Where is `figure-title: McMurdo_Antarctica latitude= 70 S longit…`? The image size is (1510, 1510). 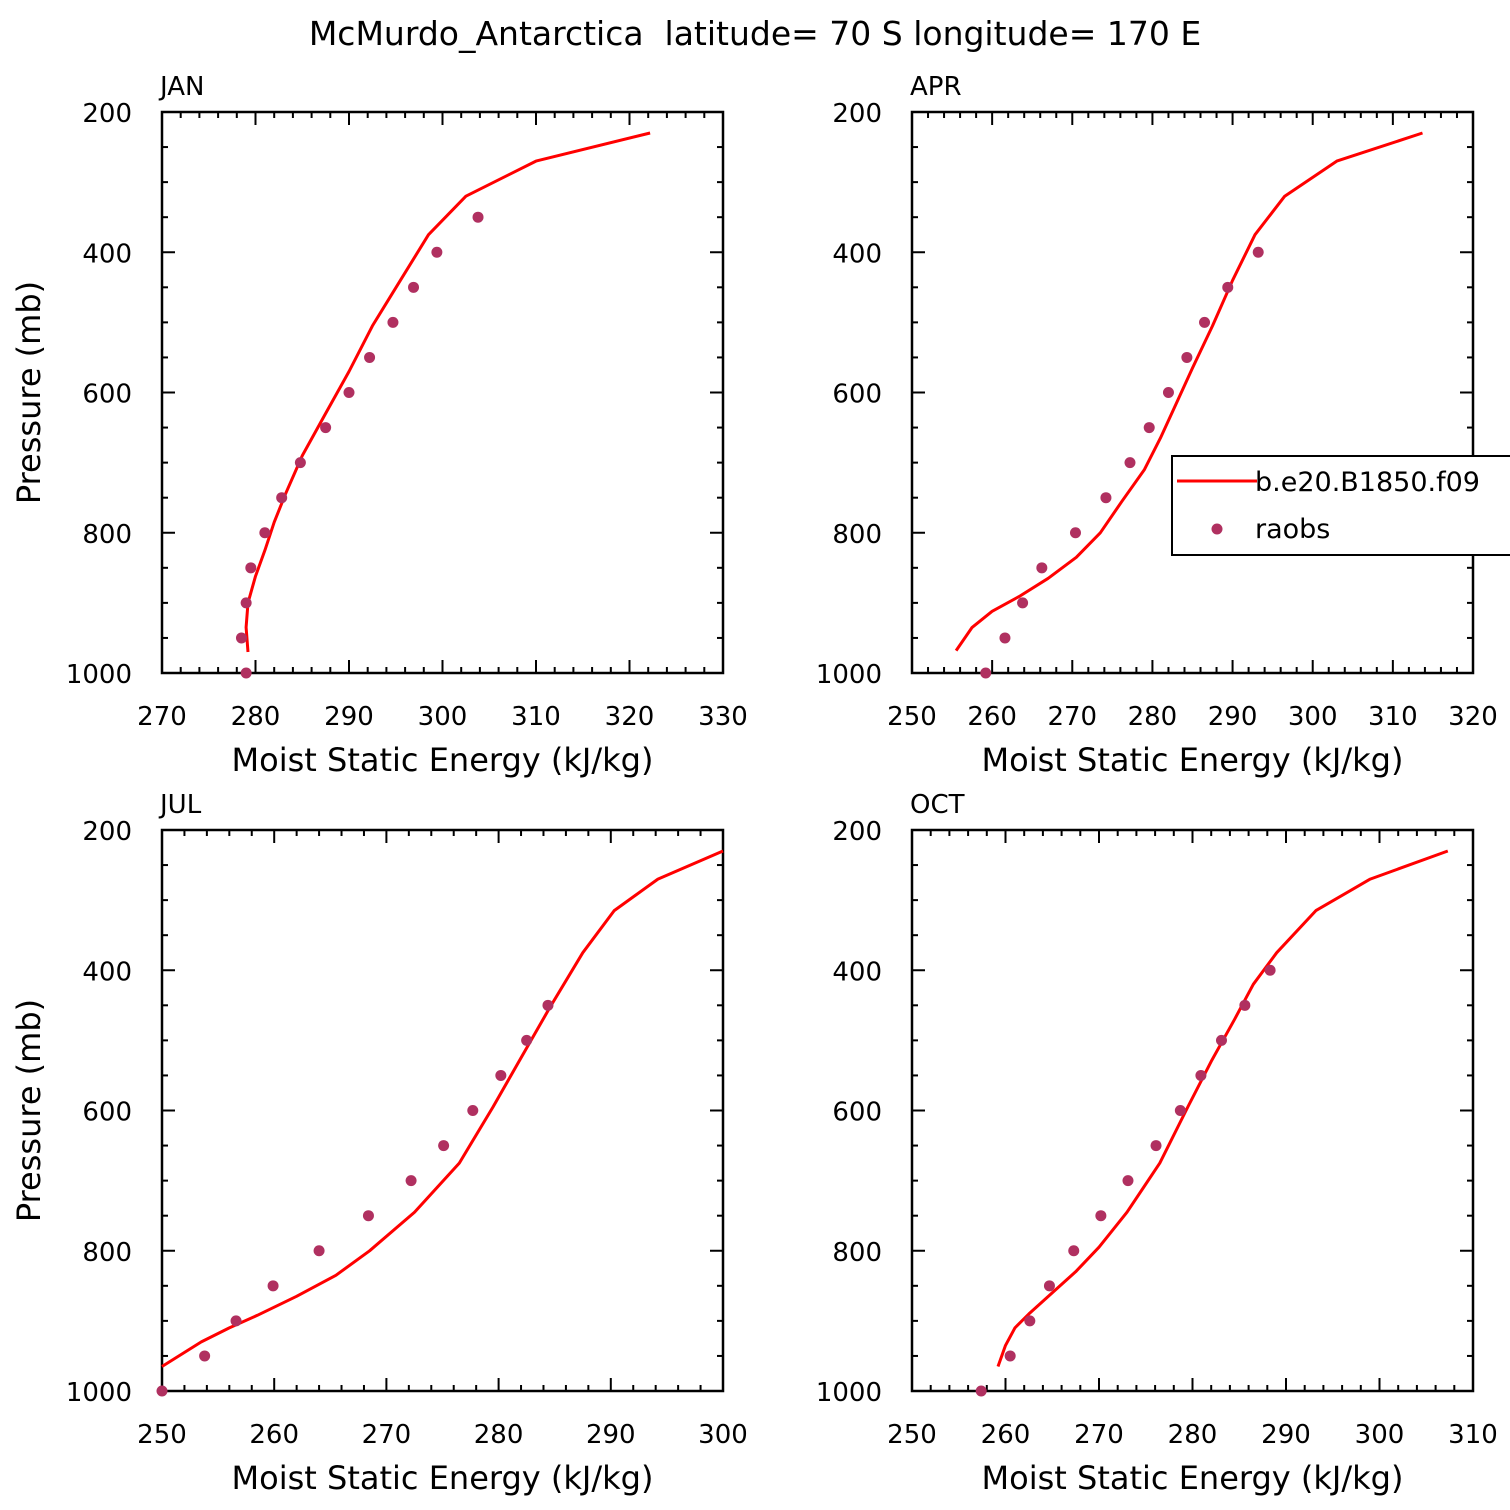
figure-title: McMurdo_Antarctica latitude= 70 S longit… is located at coordinates (755, 33).